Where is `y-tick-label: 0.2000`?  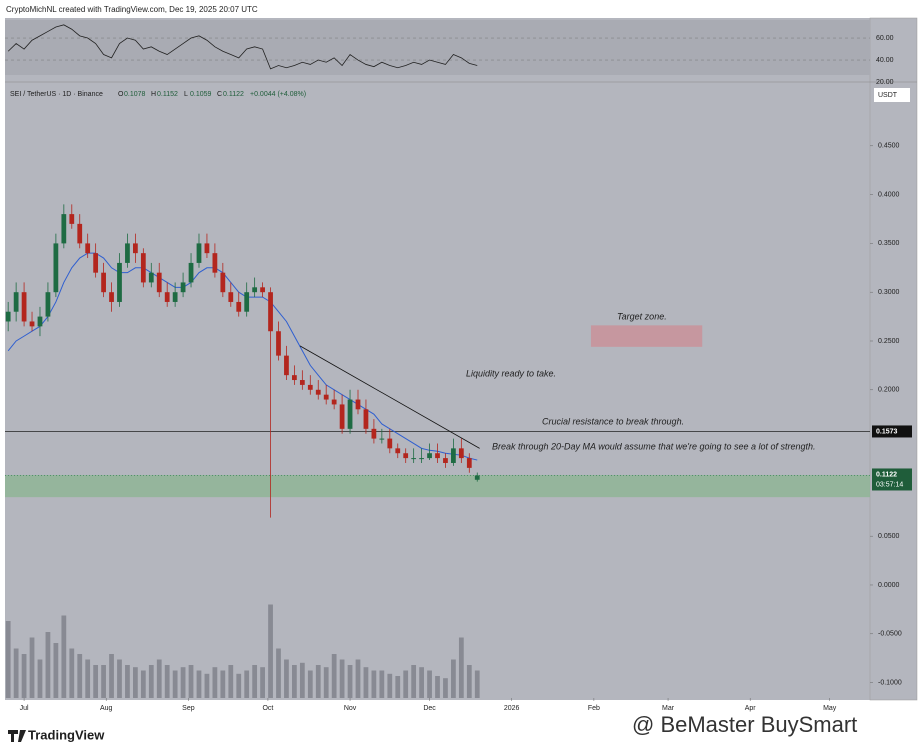 y-tick-label: 0.2000 is located at coordinates (889, 390).